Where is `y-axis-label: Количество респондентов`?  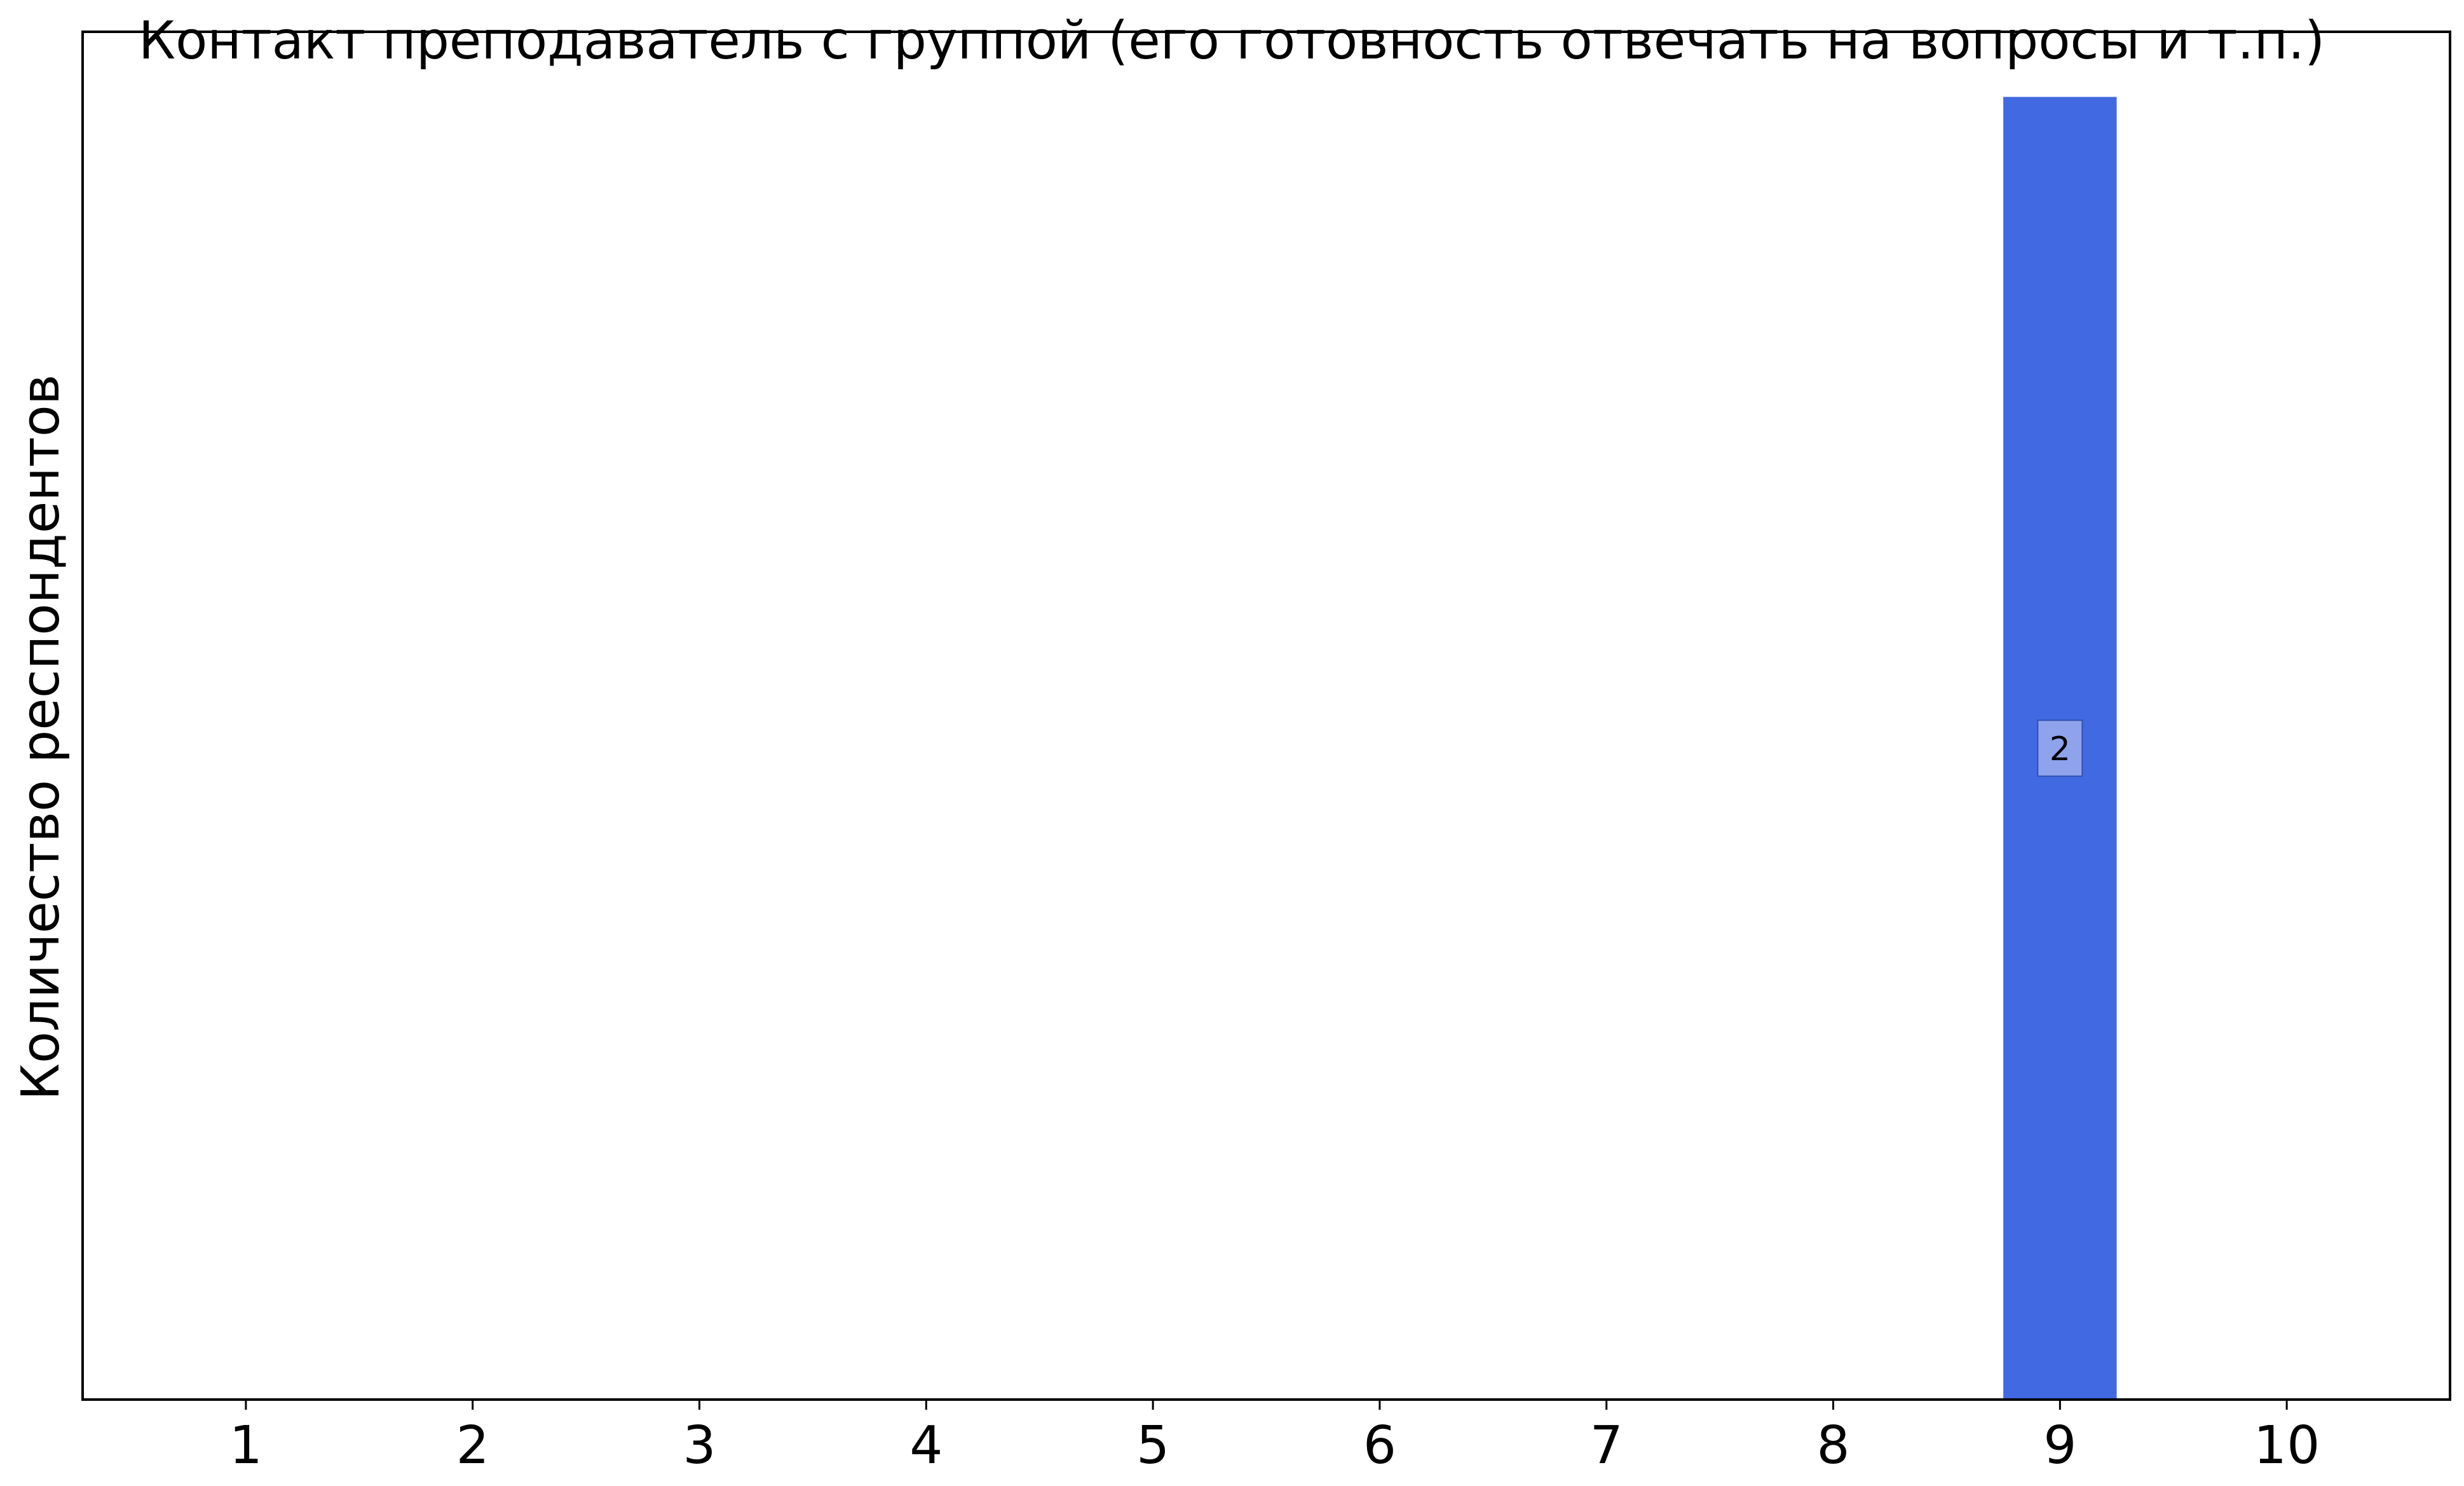
y-axis-label: Количество респондентов is located at coordinates (41, 737).